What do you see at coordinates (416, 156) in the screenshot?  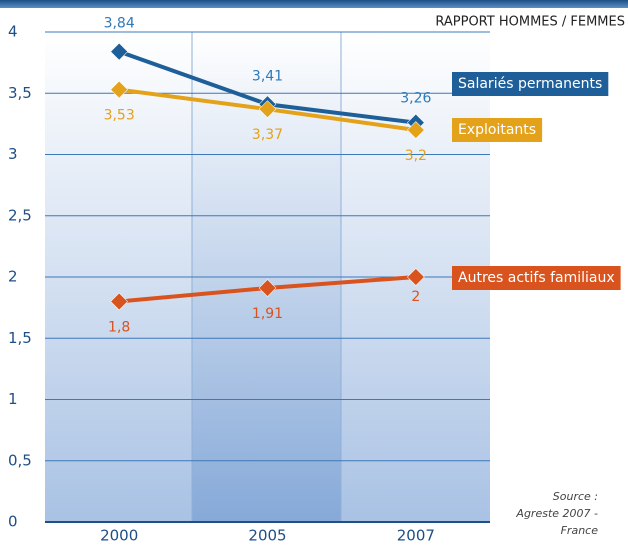 I see `data-label: 3,2` at bounding box center [416, 156].